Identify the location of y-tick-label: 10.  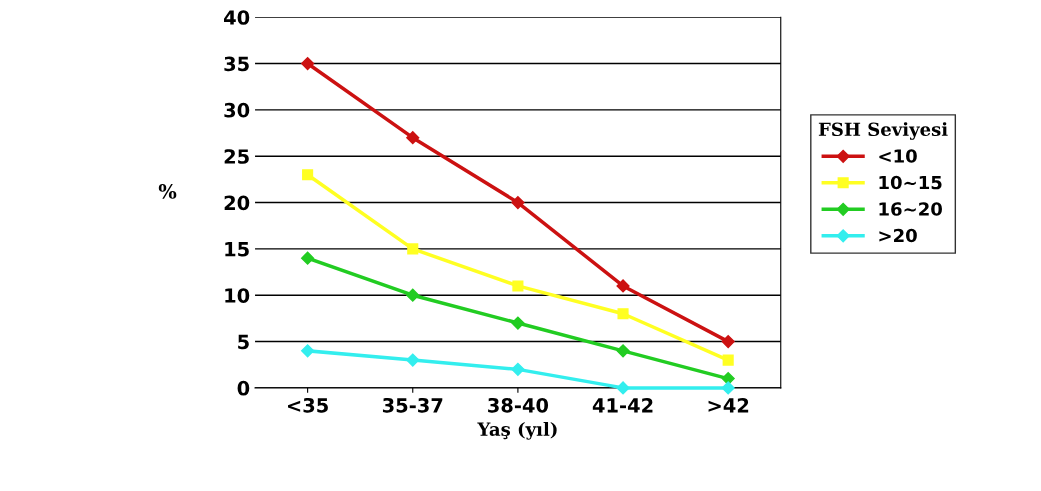
(237, 295).